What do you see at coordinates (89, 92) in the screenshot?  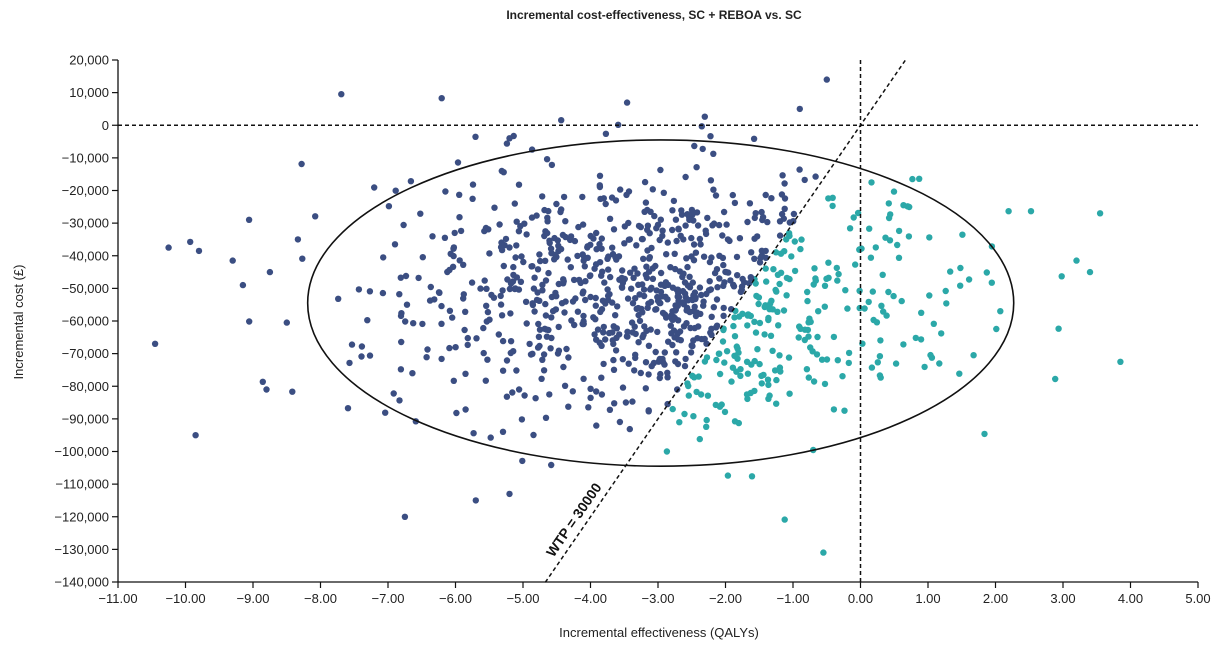 I see `y-tick-label: 10,000` at bounding box center [89, 92].